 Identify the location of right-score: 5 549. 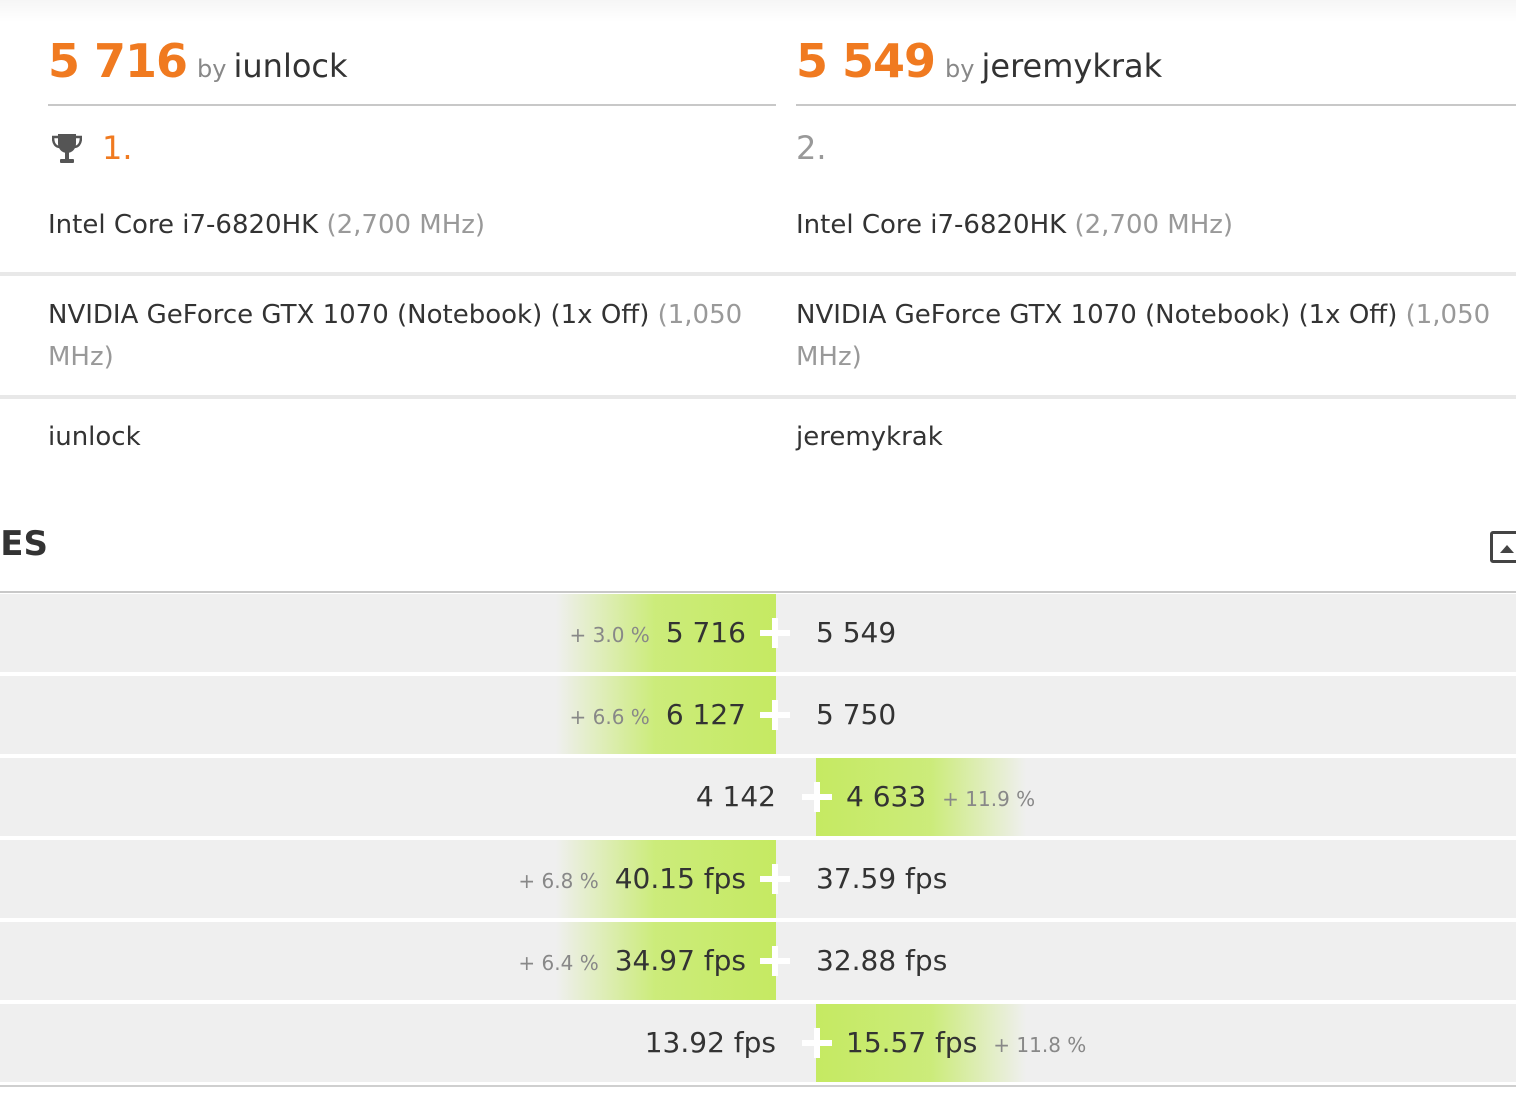
(866, 61).